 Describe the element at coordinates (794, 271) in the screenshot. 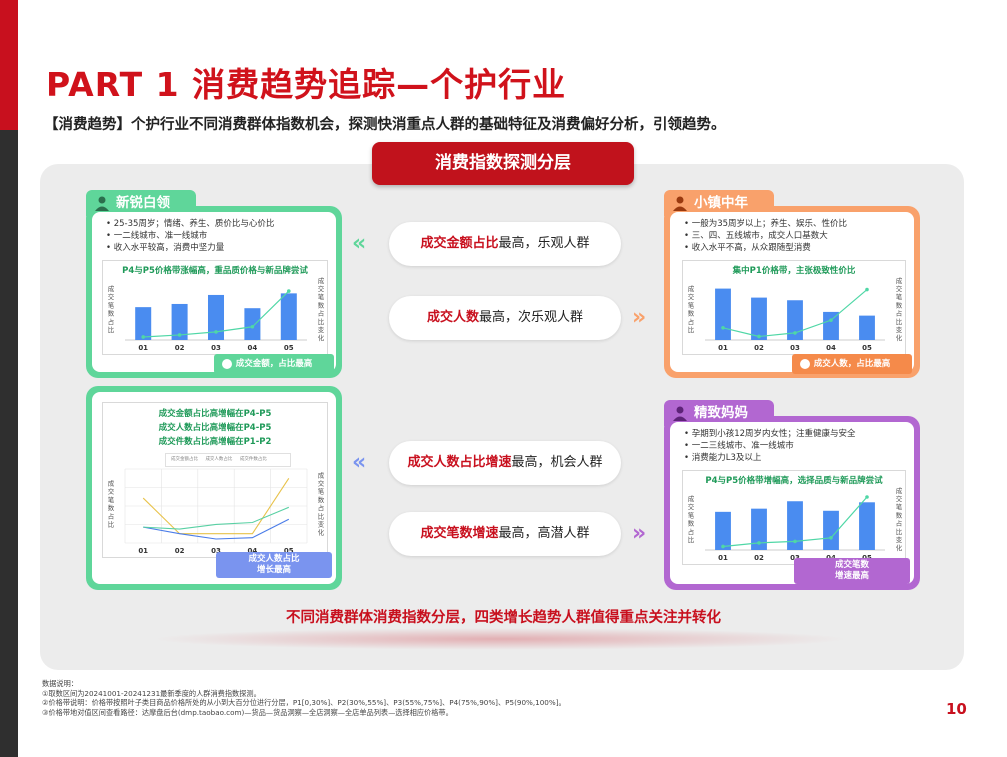

I see `chart-title: 集中P1价格带，主张极致性价比` at that location.